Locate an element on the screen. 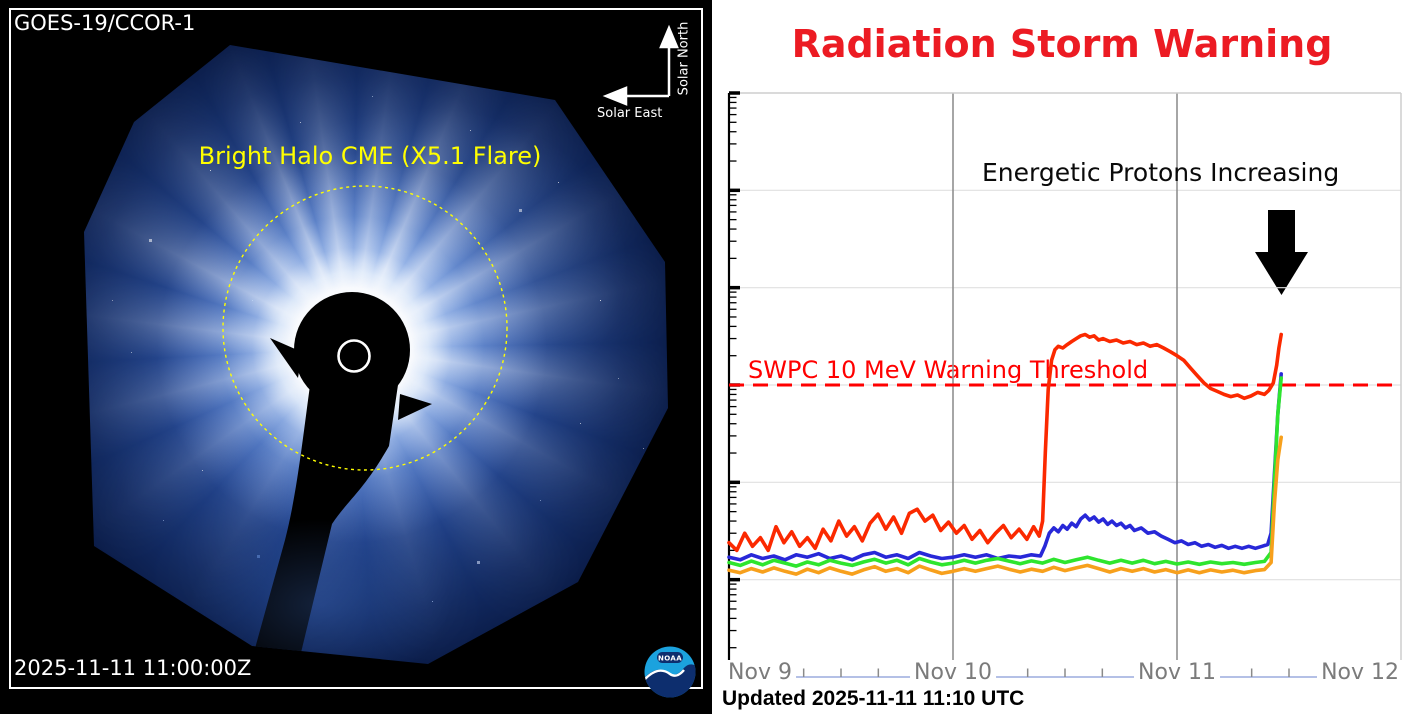 The image size is (1412, 714). solar-north-label: Solar North is located at coordinates (684, 58).